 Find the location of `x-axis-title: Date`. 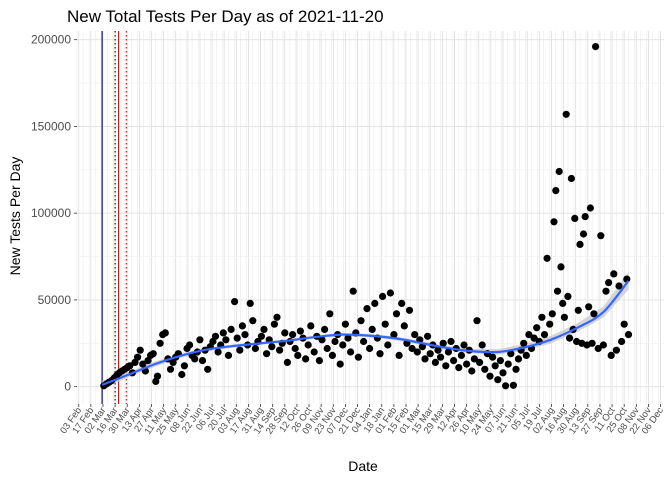

x-axis-title: Date is located at coordinates (363, 466).